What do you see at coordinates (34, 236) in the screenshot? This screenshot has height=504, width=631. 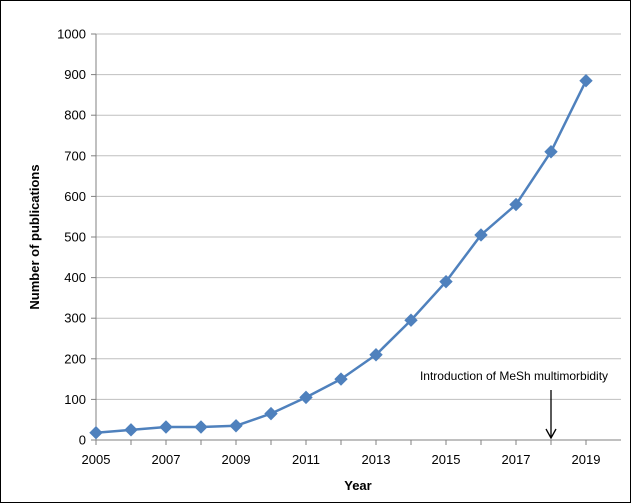 I see `y-axis-title: Number of publications` at bounding box center [34, 236].